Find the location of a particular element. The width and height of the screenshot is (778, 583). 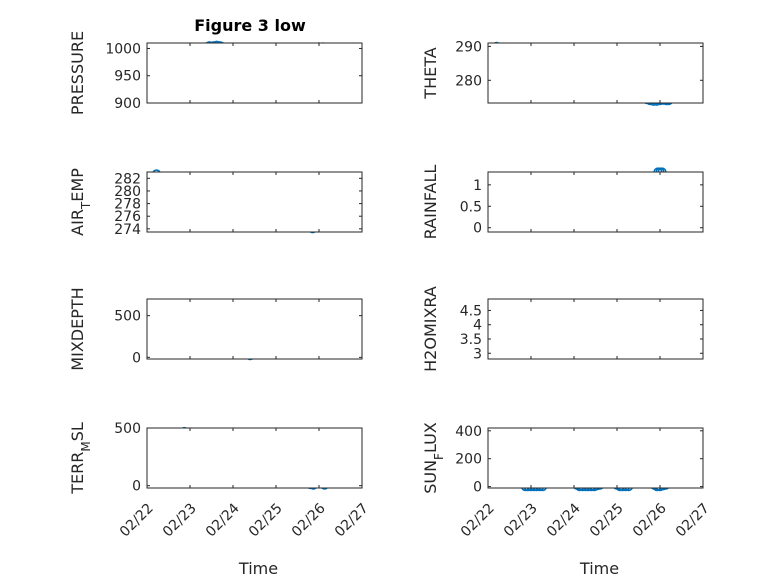

y-tick-label: 400 is located at coordinates (468, 432).